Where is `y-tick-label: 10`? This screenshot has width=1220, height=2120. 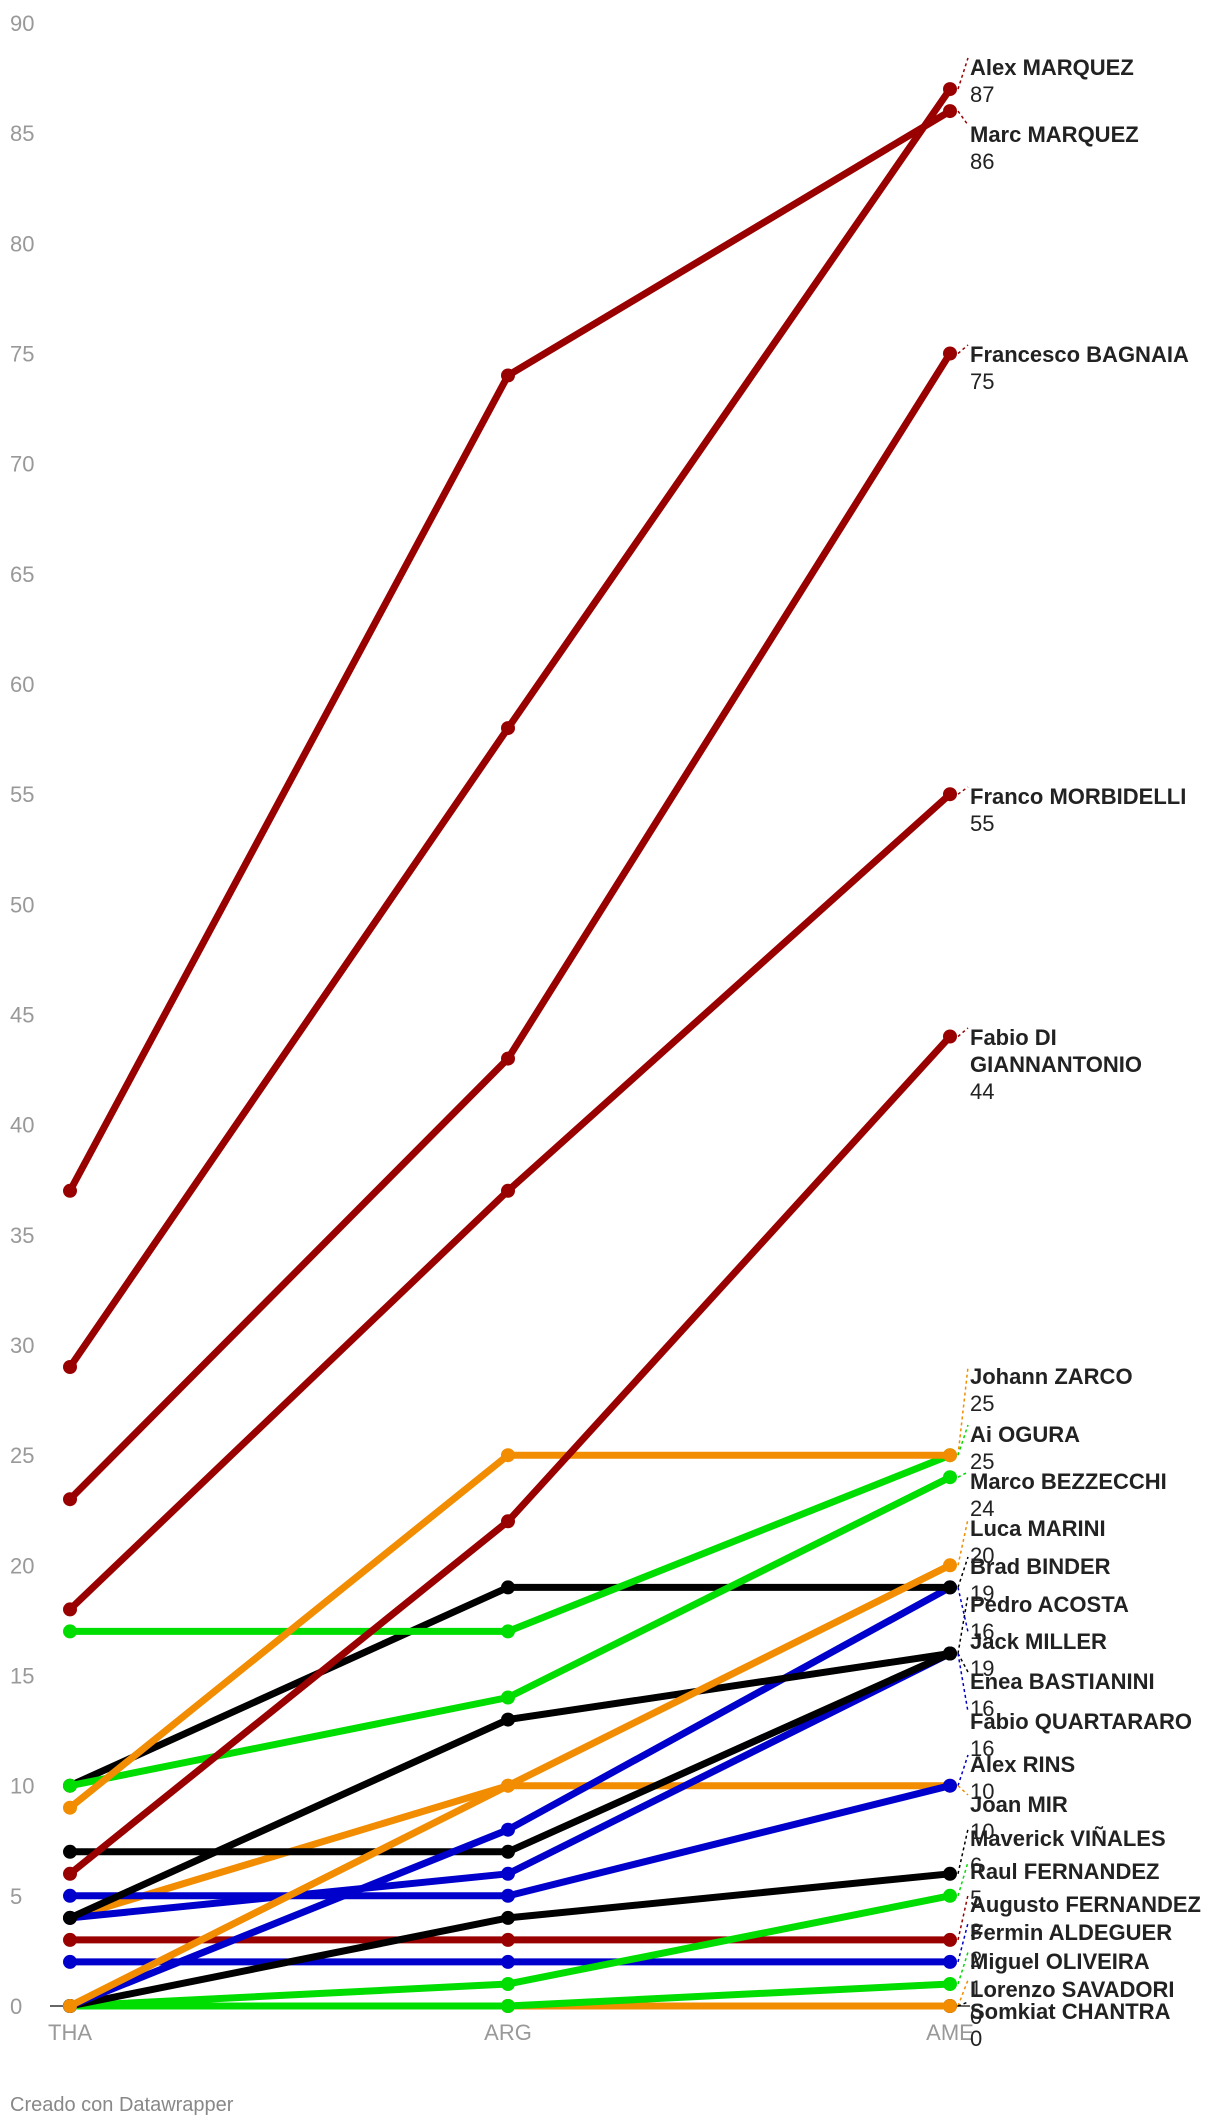 y-tick-label: 10 is located at coordinates (22, 1786).